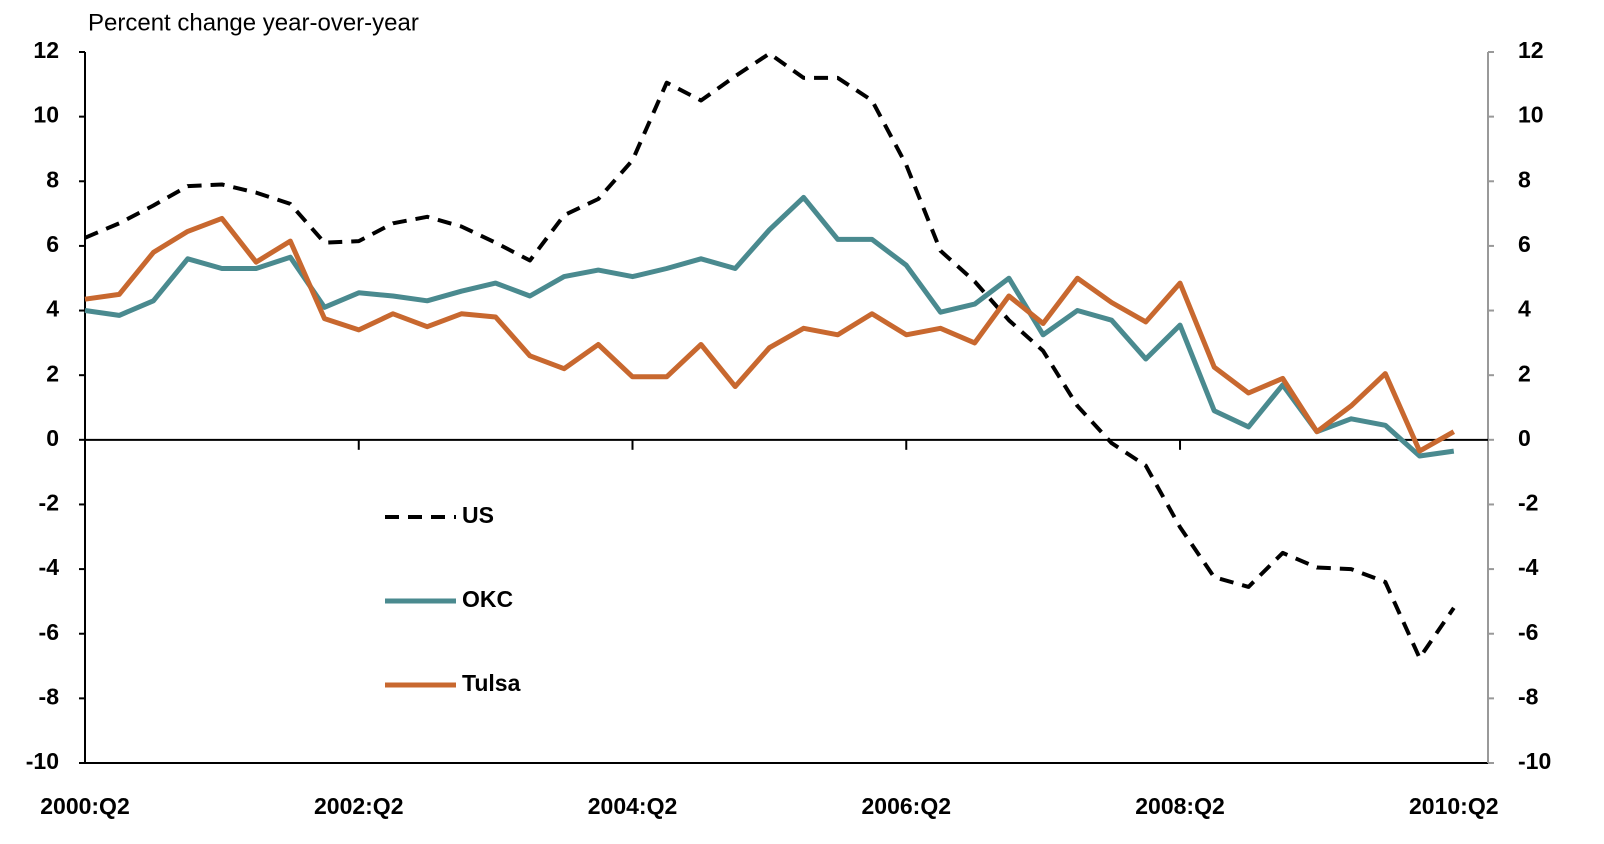 The height and width of the screenshot is (844, 1604). What do you see at coordinates (478, 515) in the screenshot?
I see `legend-label: US` at bounding box center [478, 515].